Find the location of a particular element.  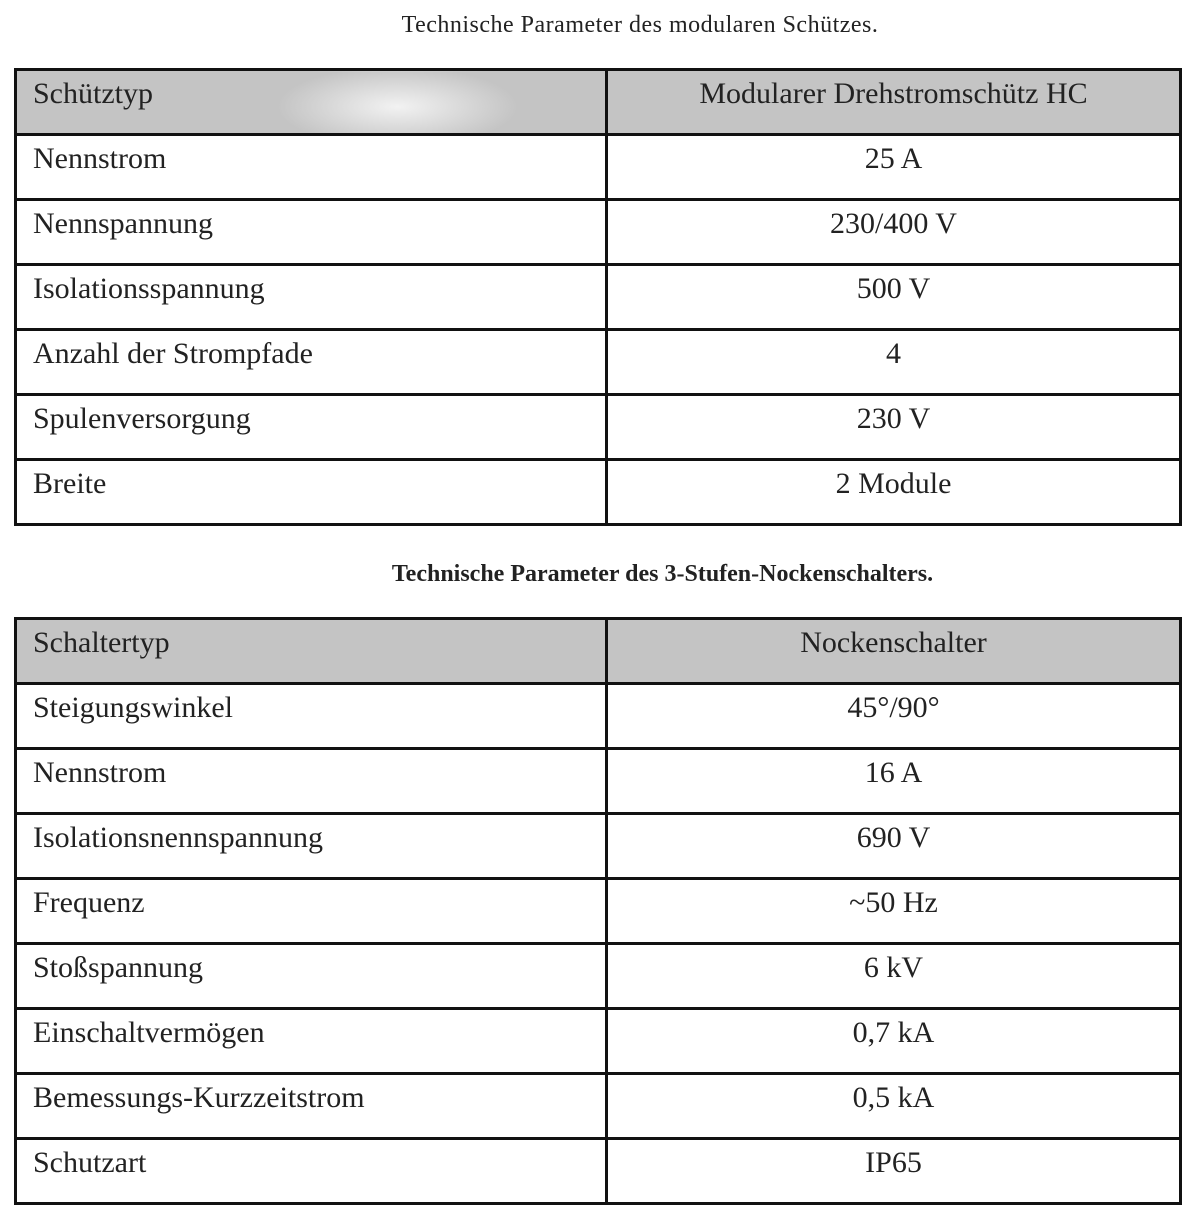

parameter-name-cell: Breite is located at coordinates (311, 492).